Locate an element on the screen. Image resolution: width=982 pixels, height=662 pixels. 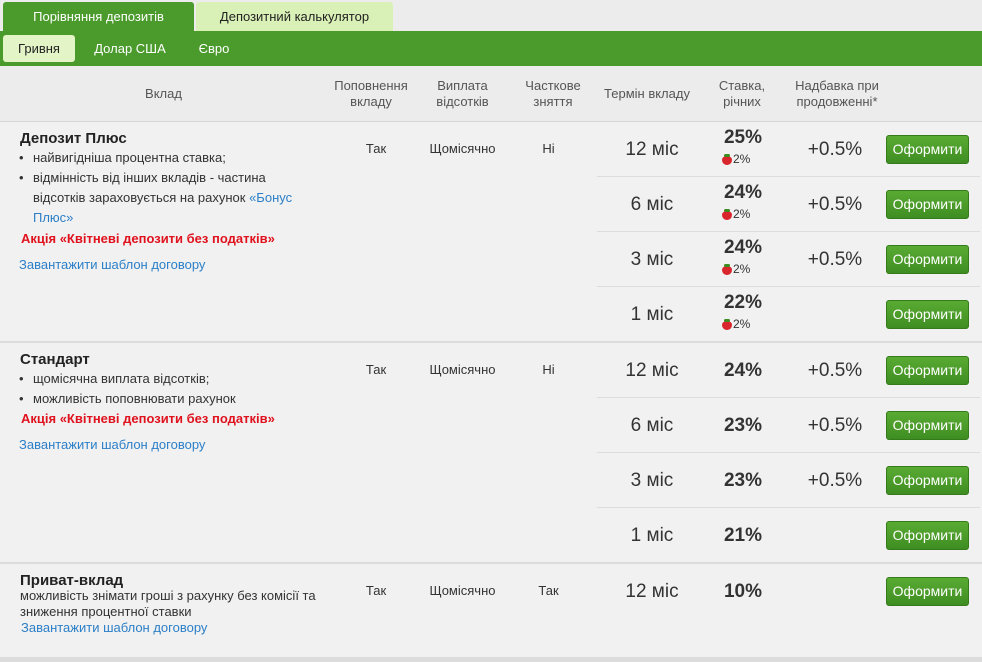
currency-tab-eur: Євро is located at coordinates (214, 48).